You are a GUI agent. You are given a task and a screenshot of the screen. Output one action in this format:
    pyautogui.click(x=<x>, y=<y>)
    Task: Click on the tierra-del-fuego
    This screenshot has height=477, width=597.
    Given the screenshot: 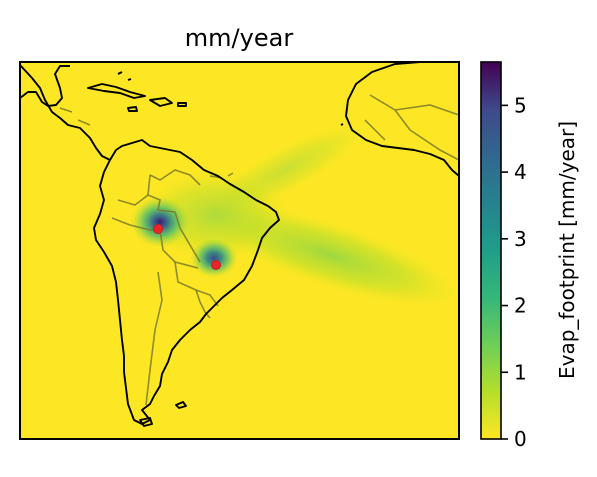 What is the action you would take?
    pyautogui.click(x=146, y=422)
    